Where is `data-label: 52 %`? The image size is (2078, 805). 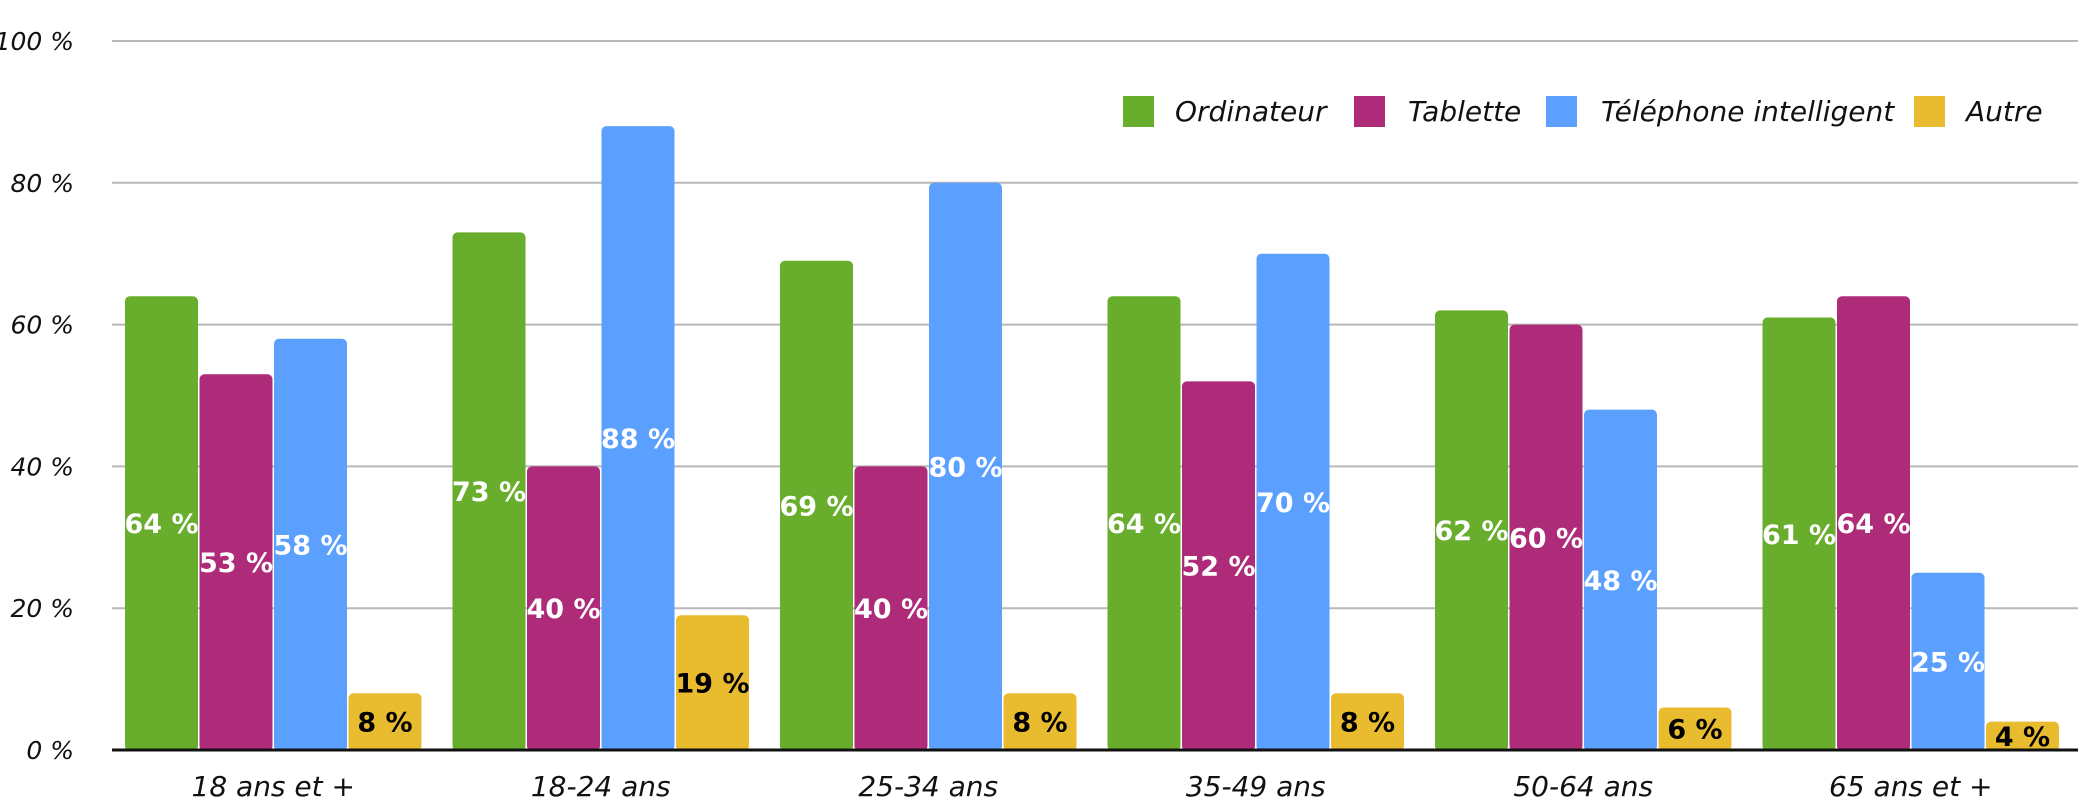 data-label: 52 % is located at coordinates (1218, 567).